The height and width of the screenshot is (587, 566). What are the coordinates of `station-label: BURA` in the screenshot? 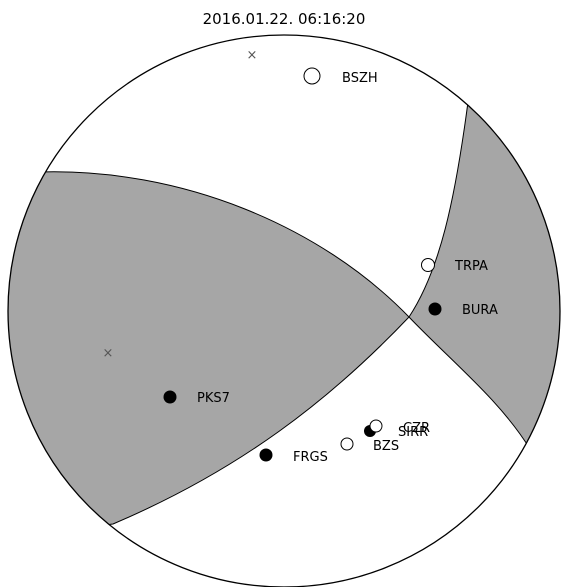 It's located at (480, 310).